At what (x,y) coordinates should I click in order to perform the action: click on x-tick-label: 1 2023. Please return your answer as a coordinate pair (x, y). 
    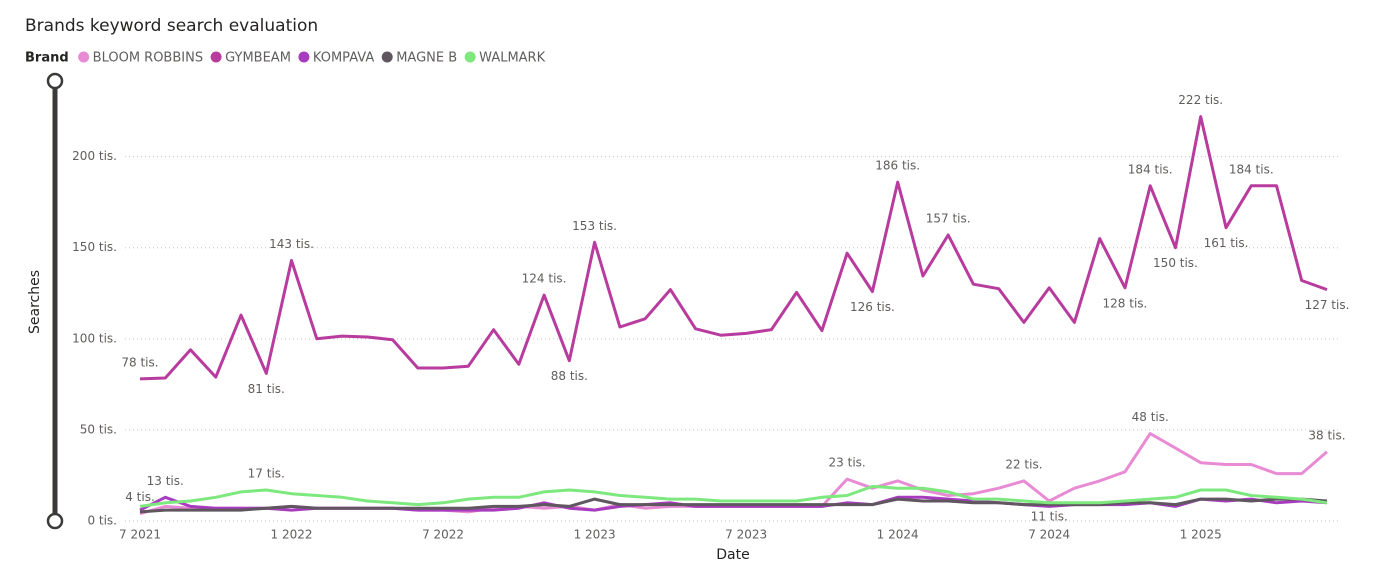
    Looking at the image, I should click on (595, 535).